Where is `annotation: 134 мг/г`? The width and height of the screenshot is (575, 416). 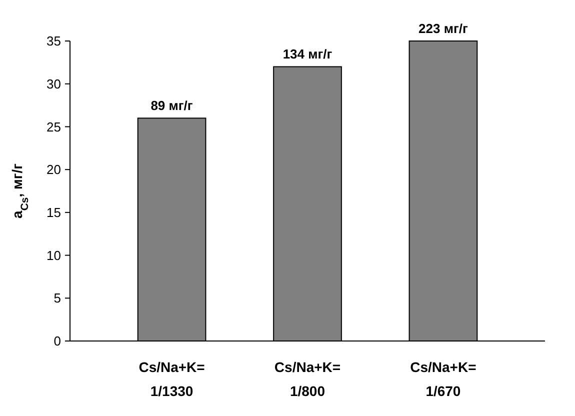 annotation: 134 мг/г is located at coordinates (307, 54).